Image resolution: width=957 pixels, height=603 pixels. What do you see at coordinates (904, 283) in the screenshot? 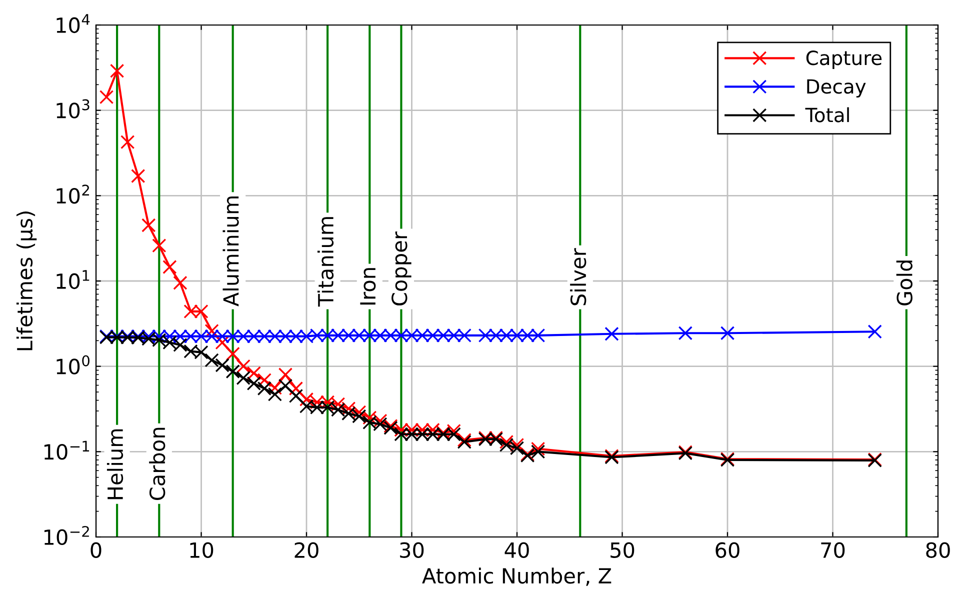
I see `ref-line-label: Gold` at bounding box center [904, 283].